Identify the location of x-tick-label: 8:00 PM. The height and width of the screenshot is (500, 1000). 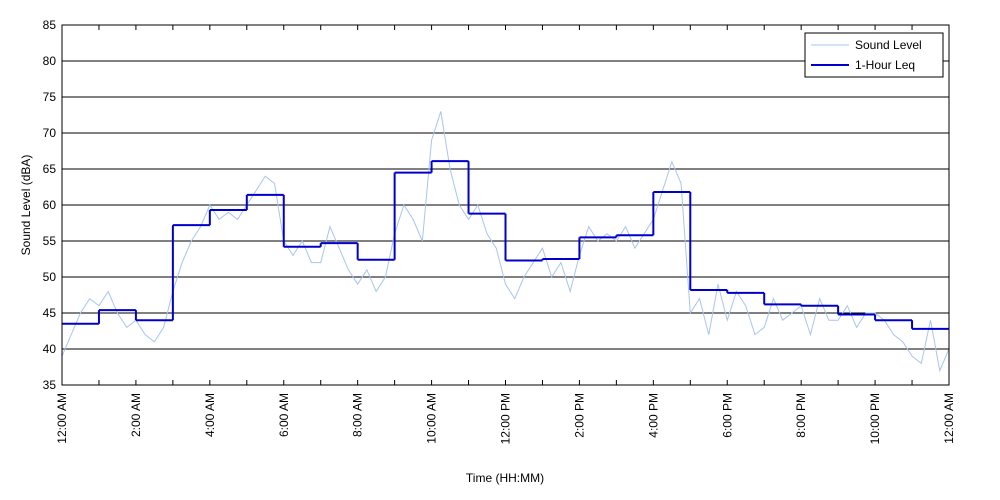
(801, 415).